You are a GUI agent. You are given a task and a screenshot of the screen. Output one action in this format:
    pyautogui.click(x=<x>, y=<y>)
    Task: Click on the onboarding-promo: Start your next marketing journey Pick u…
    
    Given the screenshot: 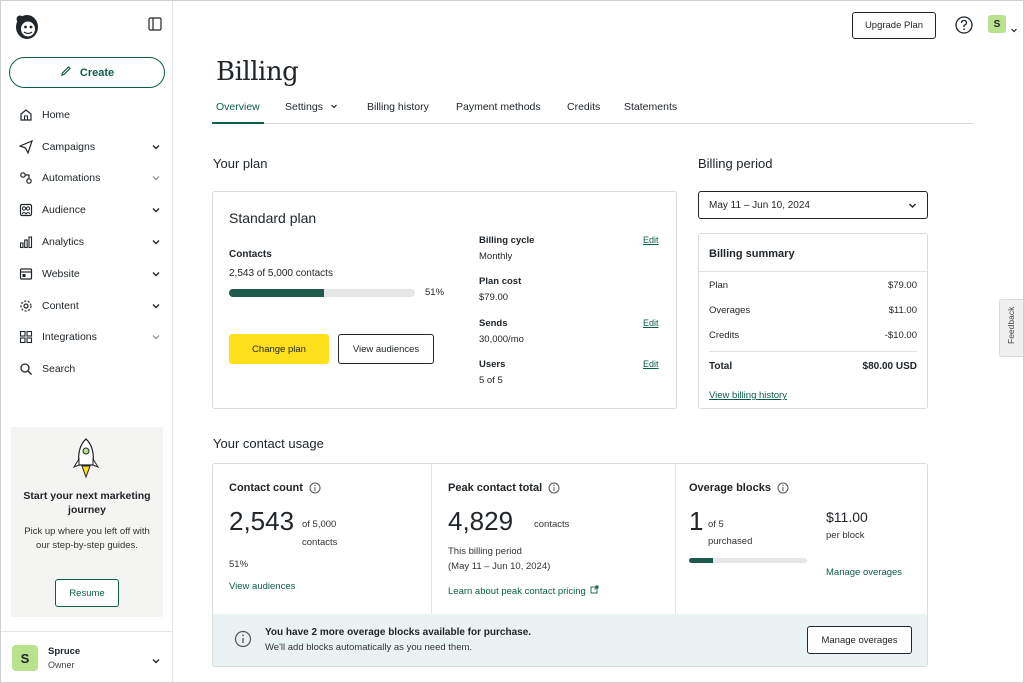 What is the action you would take?
    pyautogui.click(x=87, y=522)
    